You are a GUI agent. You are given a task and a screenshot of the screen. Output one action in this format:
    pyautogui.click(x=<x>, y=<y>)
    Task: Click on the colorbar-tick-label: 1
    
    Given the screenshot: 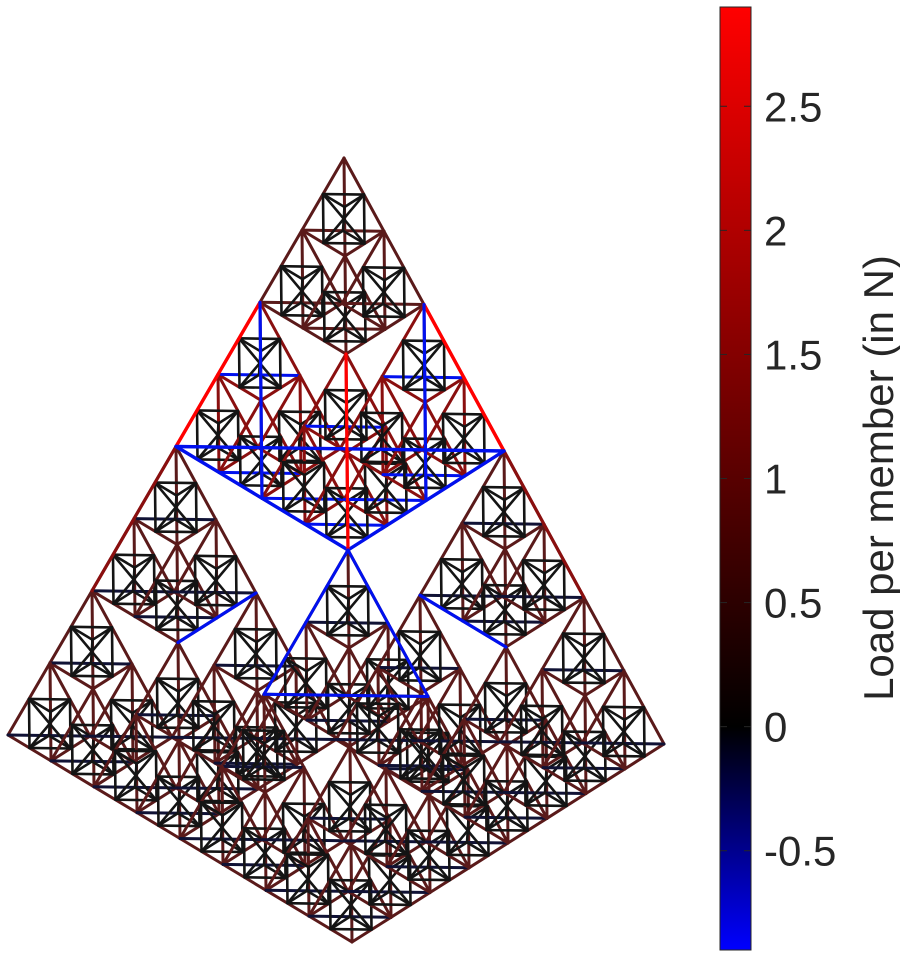 What is the action you would take?
    pyautogui.click(x=775, y=479)
    